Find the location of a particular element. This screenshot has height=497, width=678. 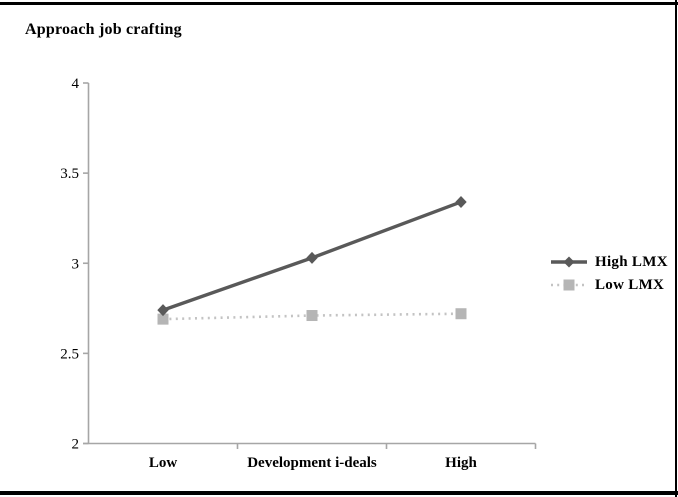

chart-title: Approach job crafting is located at coordinates (103, 29).